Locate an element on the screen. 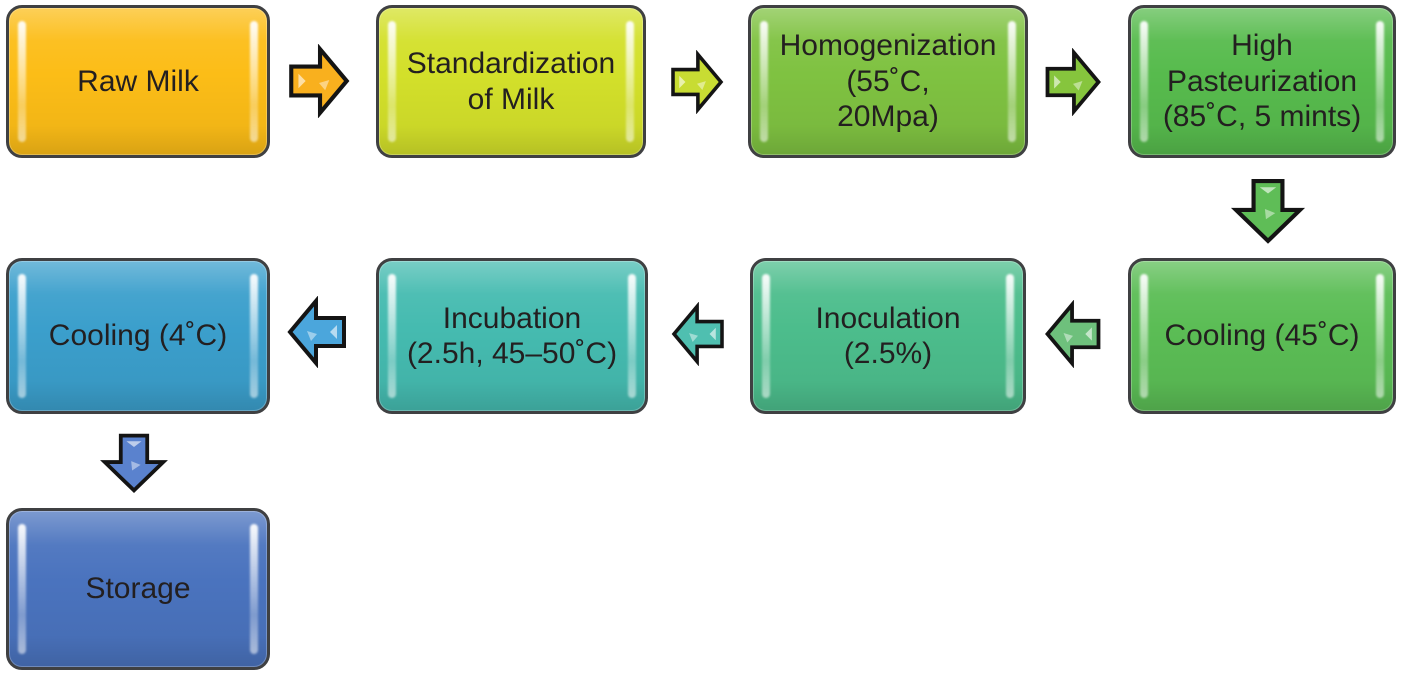 This screenshot has height=676, width=1401. node-label-high-pasteurization: High Pasteurization (85˚C, 5 mints) is located at coordinates (1262, 81).